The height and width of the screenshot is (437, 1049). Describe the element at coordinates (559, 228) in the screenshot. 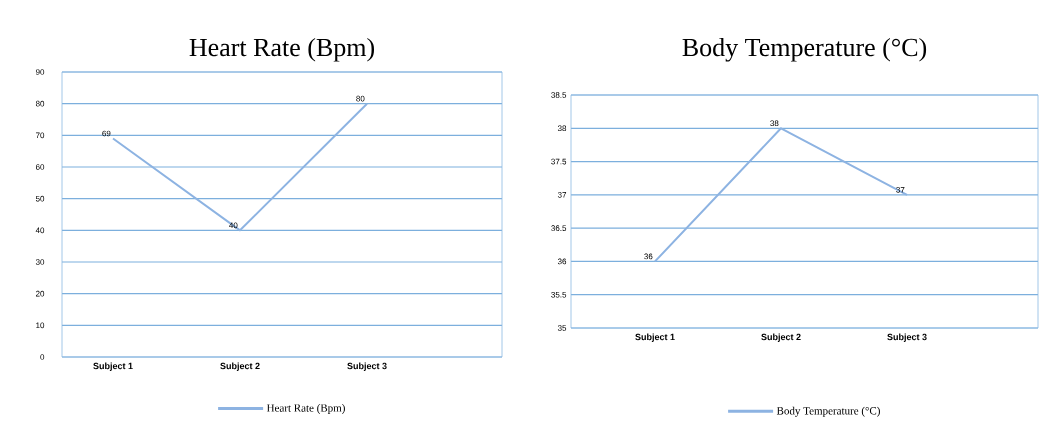

I see `y-tick-label: 36.5` at that location.